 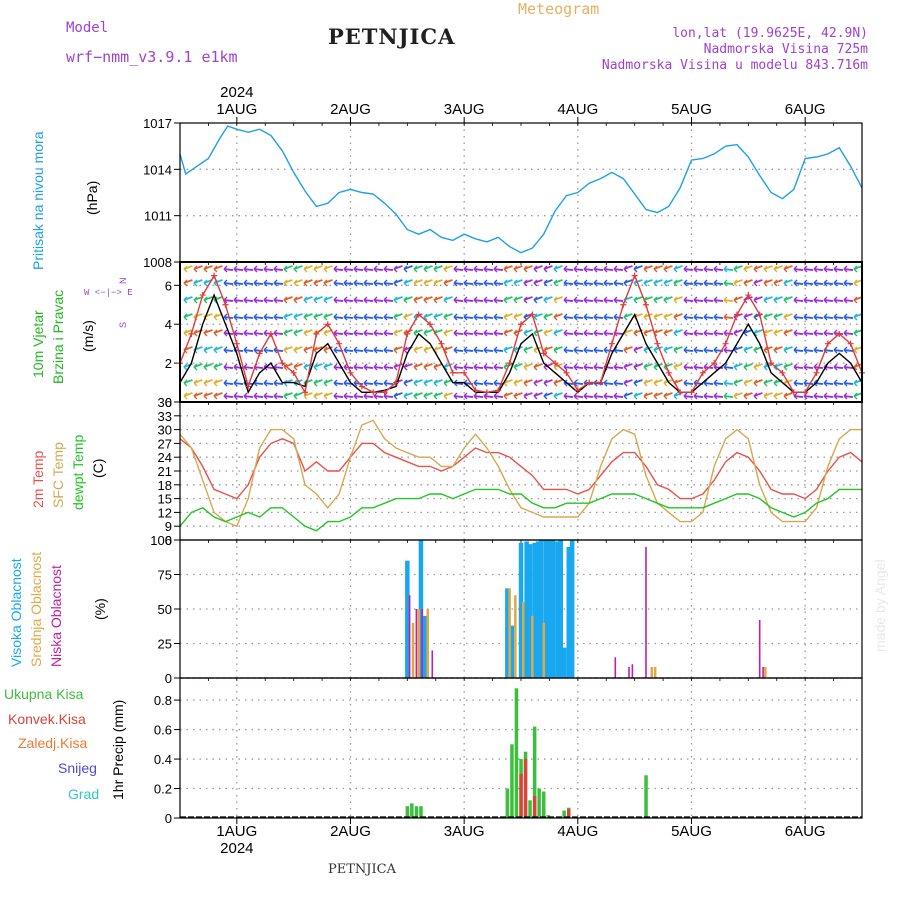 I want to click on wind-series-line, so click(x=521, y=344).